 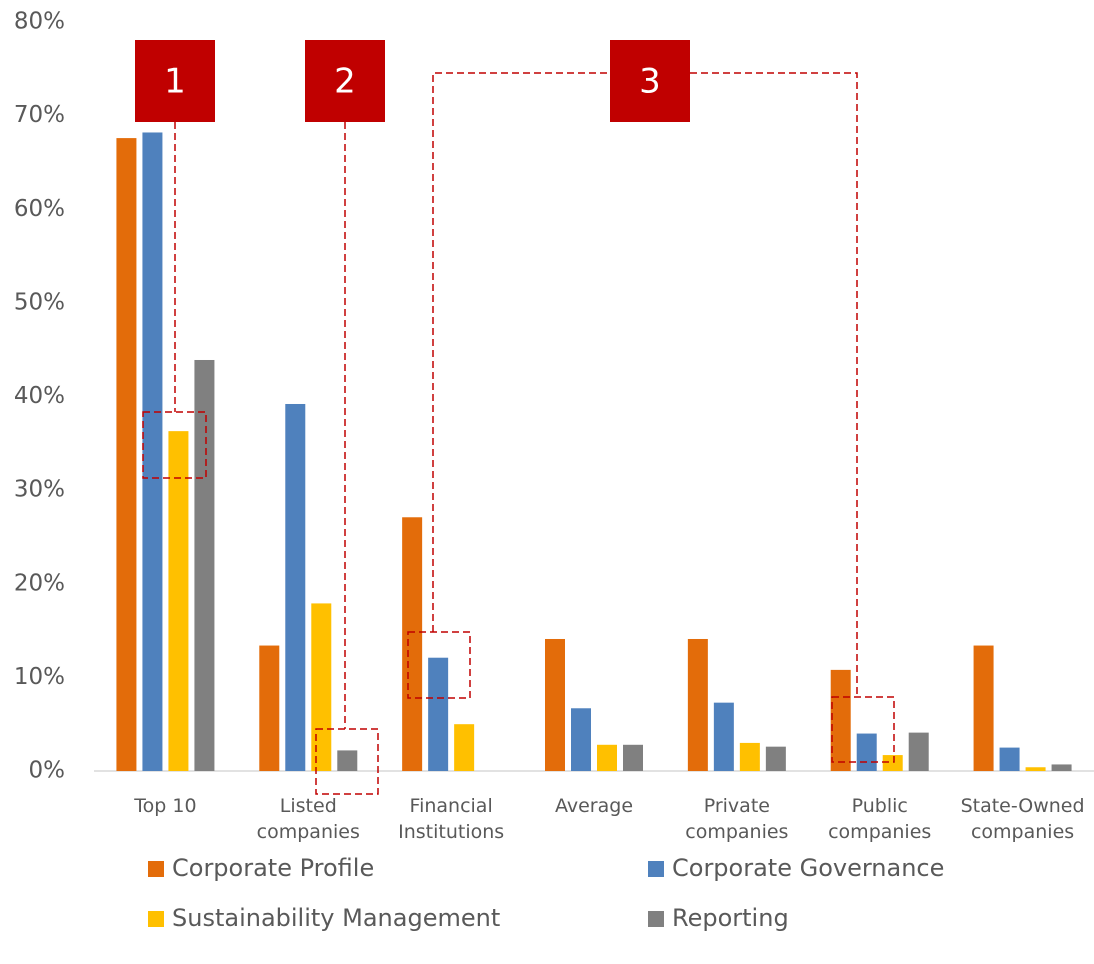 What do you see at coordinates (451, 819) in the screenshot?
I see `x-tick-label: Financial Institutions` at bounding box center [451, 819].